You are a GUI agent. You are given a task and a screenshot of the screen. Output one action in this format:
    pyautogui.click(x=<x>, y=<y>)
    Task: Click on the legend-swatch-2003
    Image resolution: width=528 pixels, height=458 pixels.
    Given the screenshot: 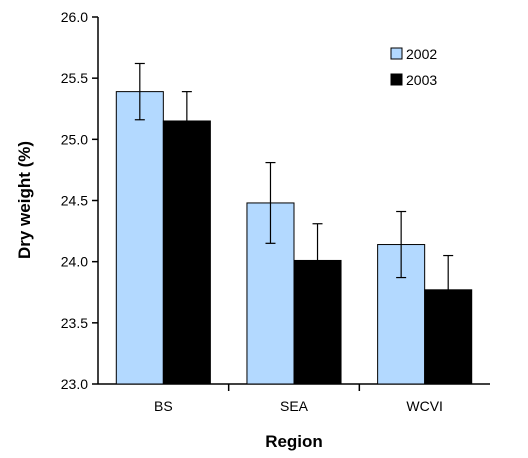 What is the action you would take?
    pyautogui.click(x=396, y=79)
    